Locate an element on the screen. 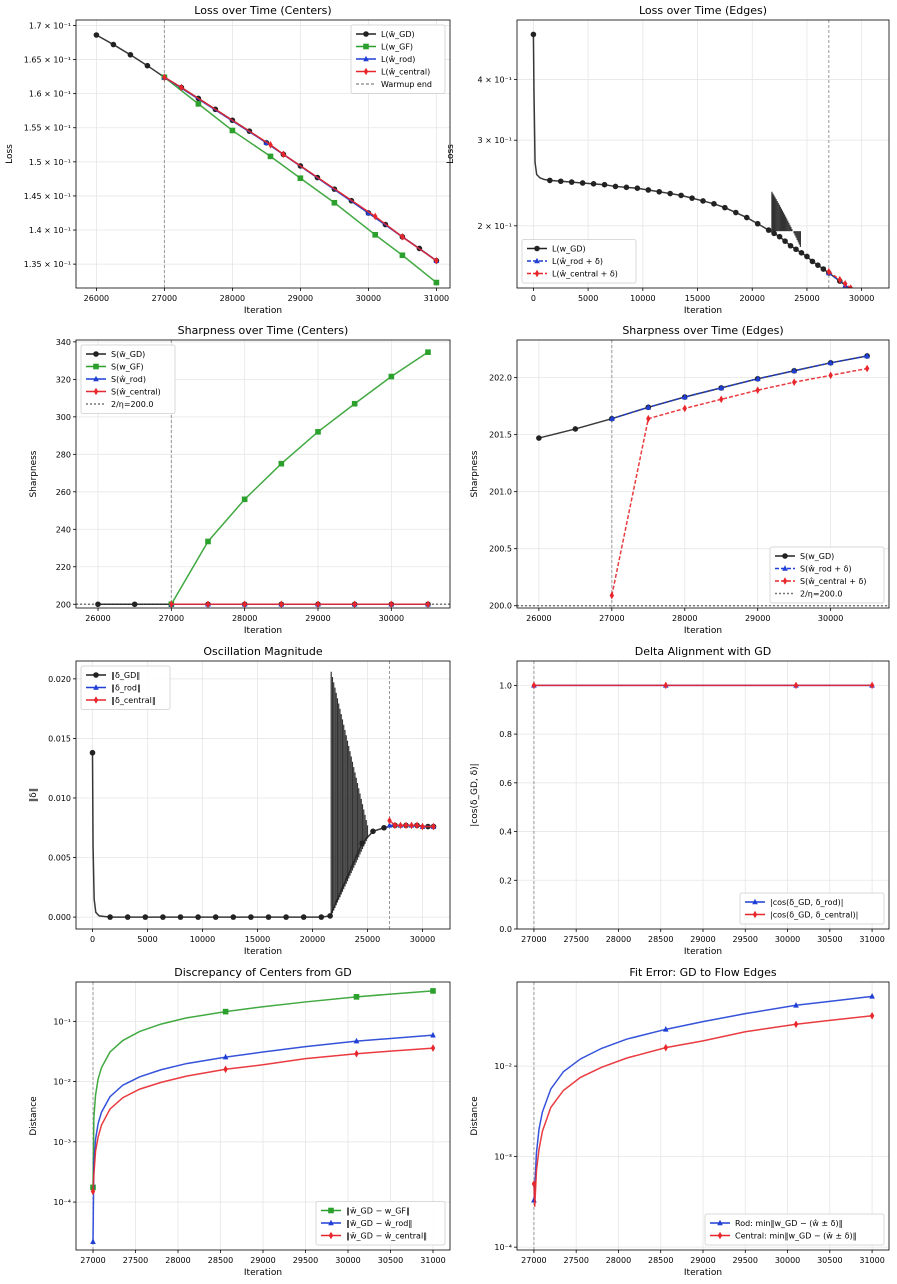 Image resolution: width=897 pixels, height=1284 pixels. data-point-rod-min-w-gd is located at coordinates (666, 1029).